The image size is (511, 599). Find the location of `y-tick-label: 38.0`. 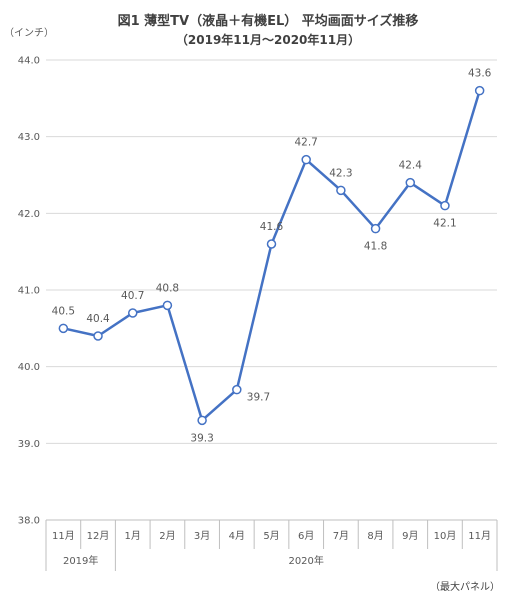

y-tick-label: 38.0 is located at coordinates (29, 521).